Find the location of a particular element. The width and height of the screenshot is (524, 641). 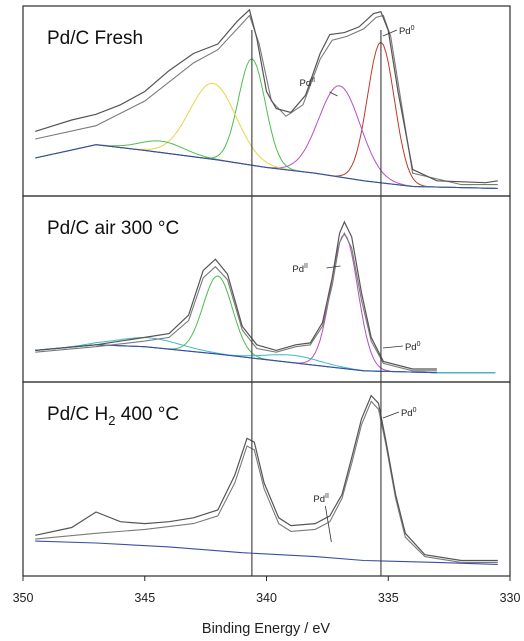

x-tick-label: 335 is located at coordinates (388, 598).